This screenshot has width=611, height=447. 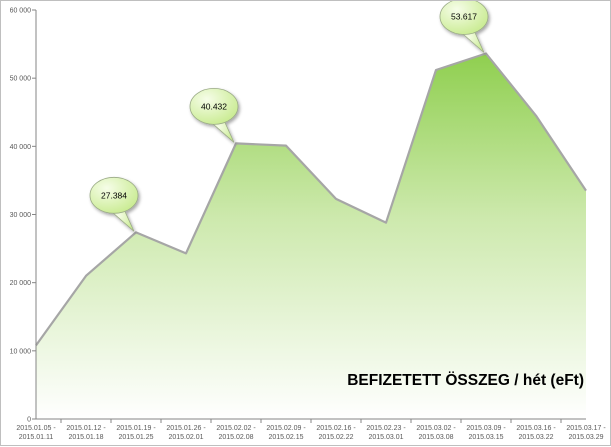 I want to click on x-tick-label: 2015.02.22, so click(x=335, y=437).